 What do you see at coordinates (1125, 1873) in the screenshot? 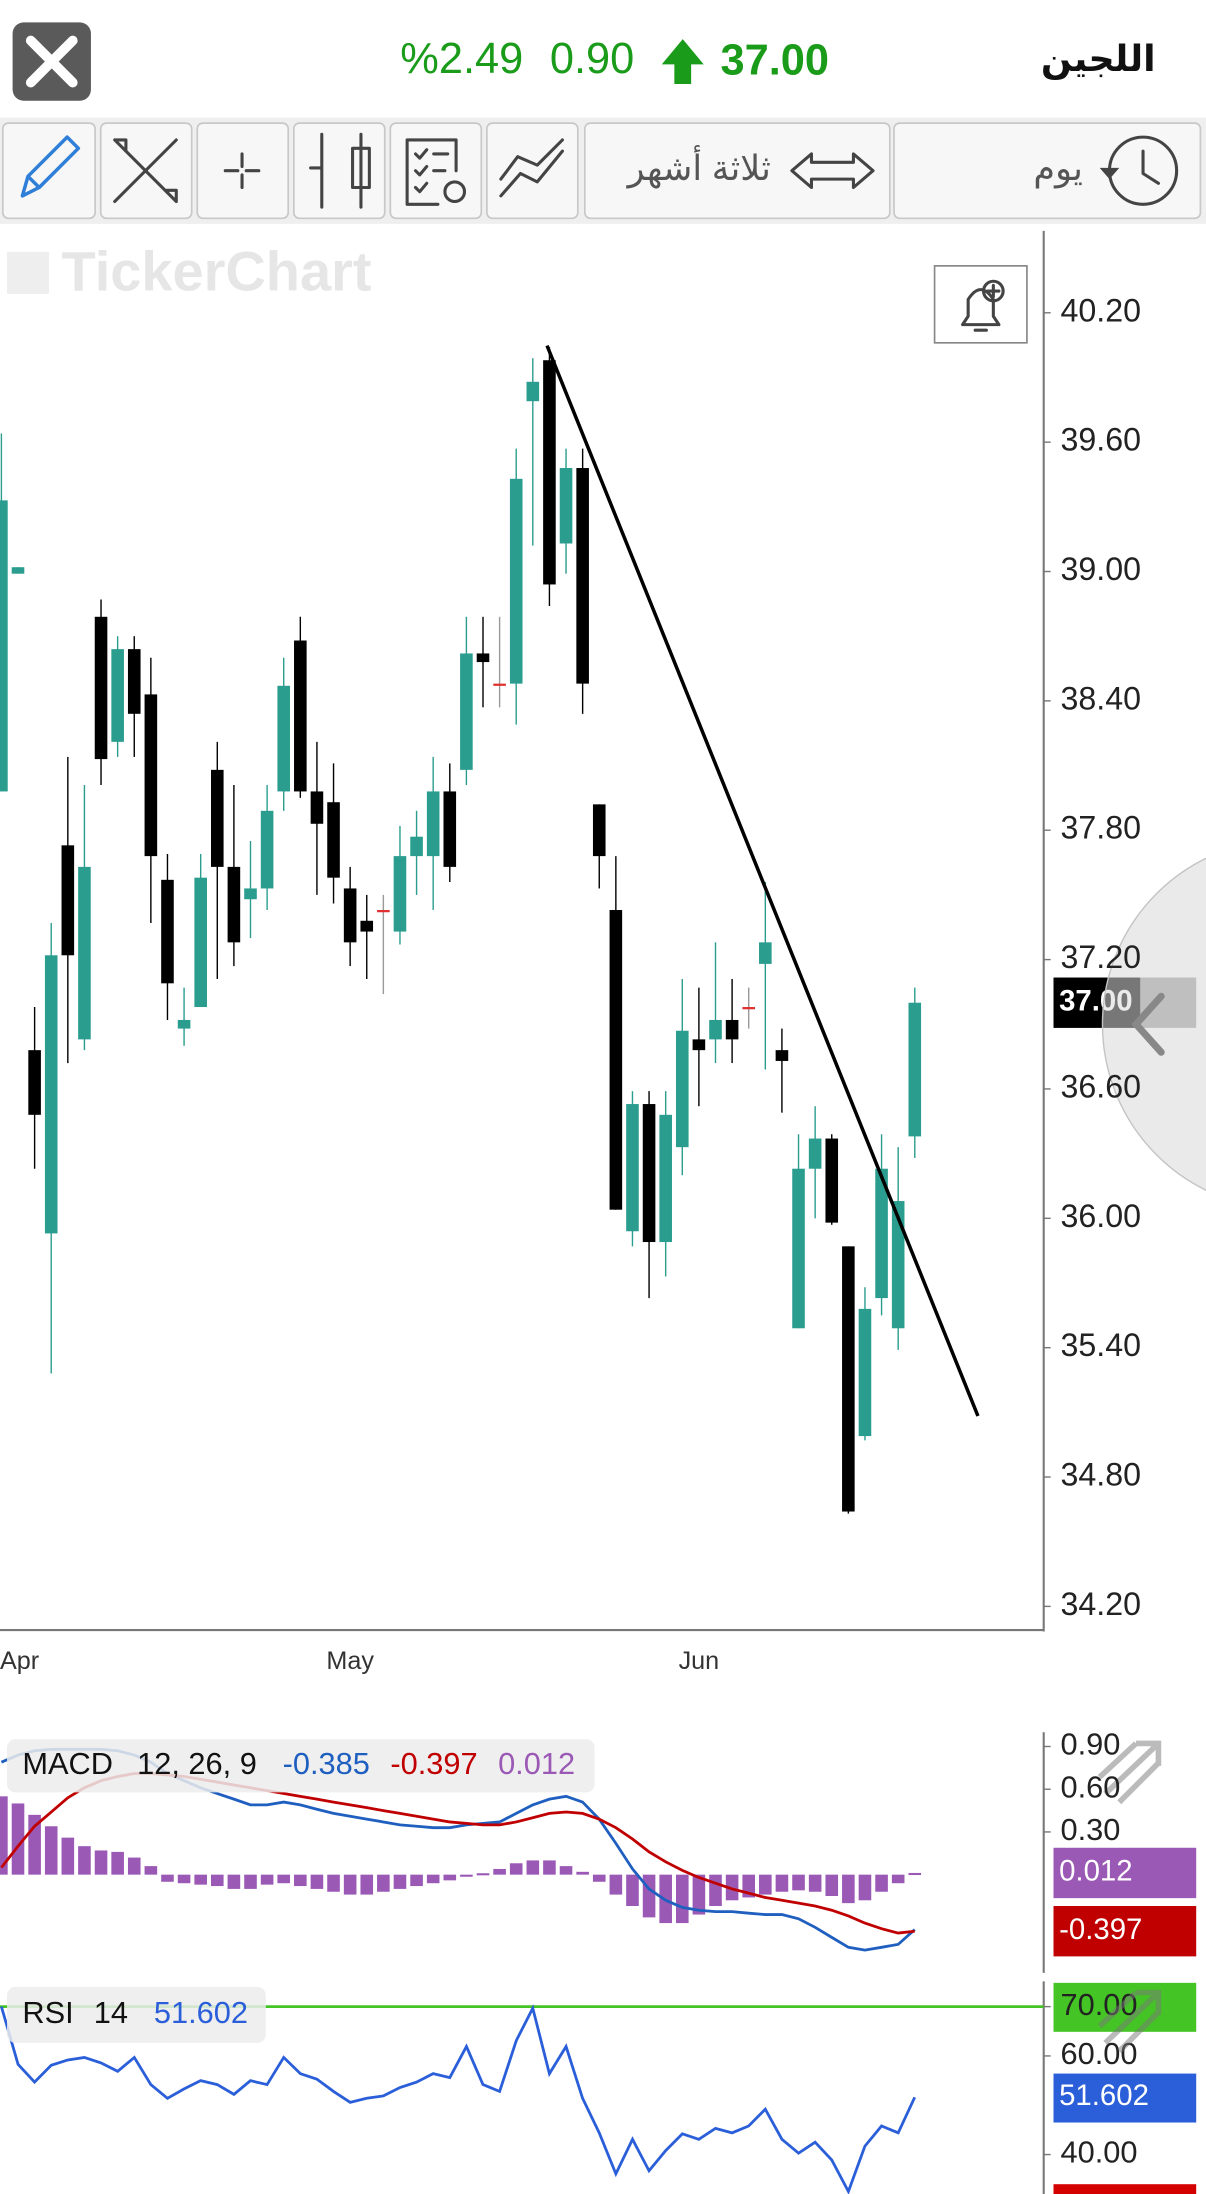
I see `histogram-tag` at bounding box center [1125, 1873].